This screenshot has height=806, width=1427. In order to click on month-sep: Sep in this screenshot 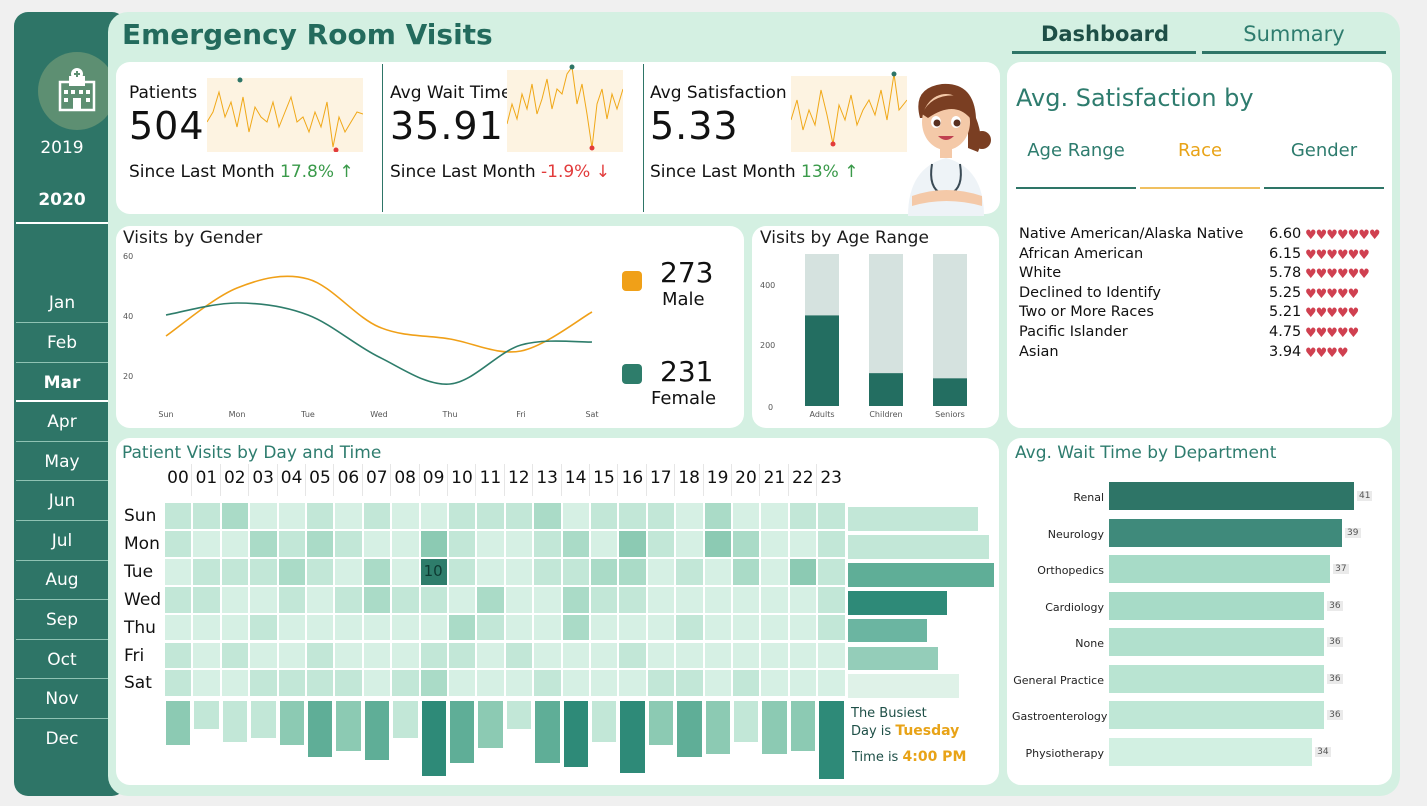, I will do `click(62, 620)`.